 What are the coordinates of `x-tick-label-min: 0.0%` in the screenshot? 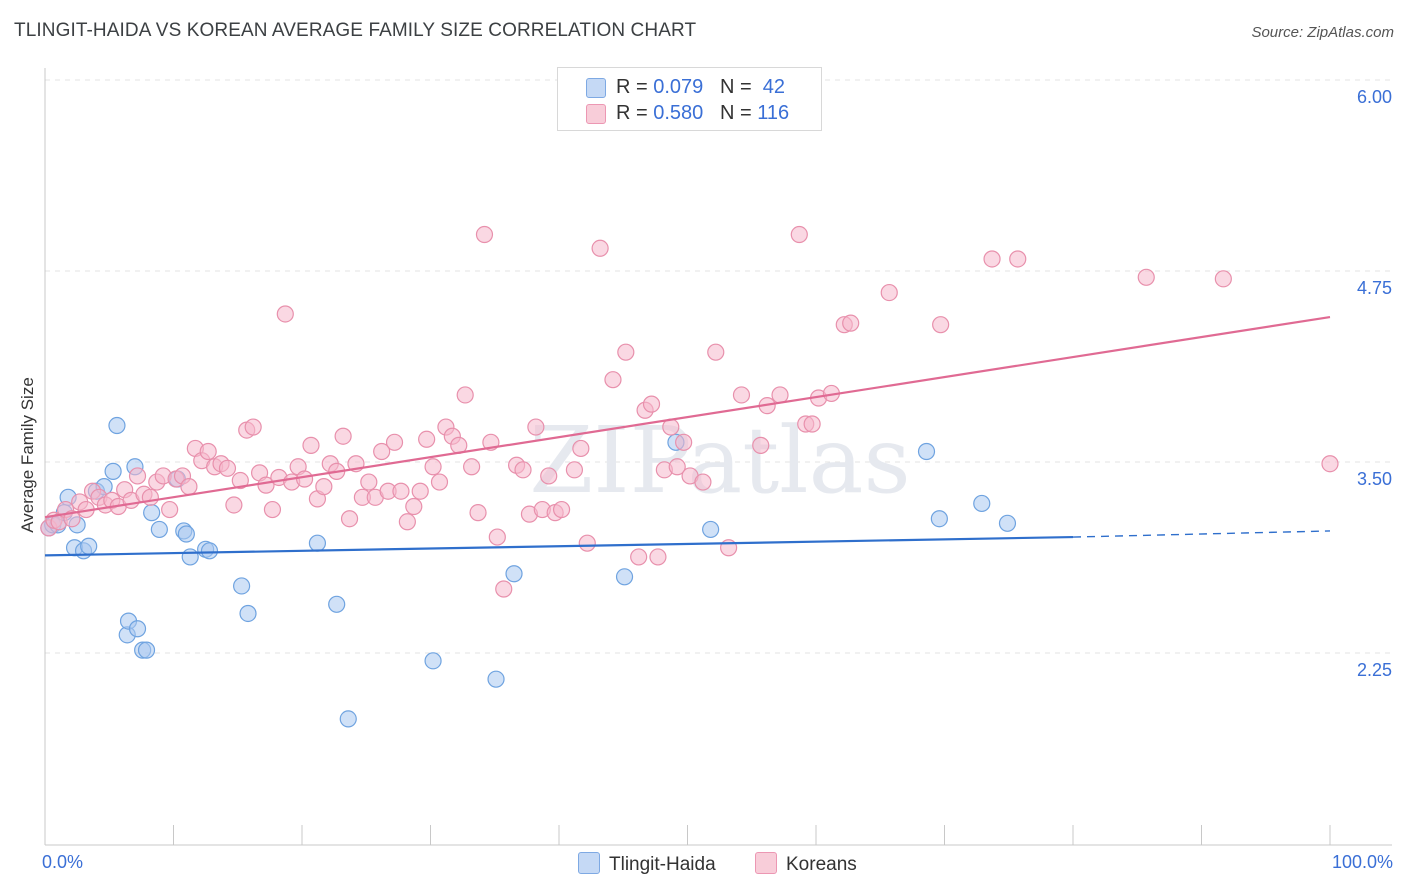 It's located at (63, 862).